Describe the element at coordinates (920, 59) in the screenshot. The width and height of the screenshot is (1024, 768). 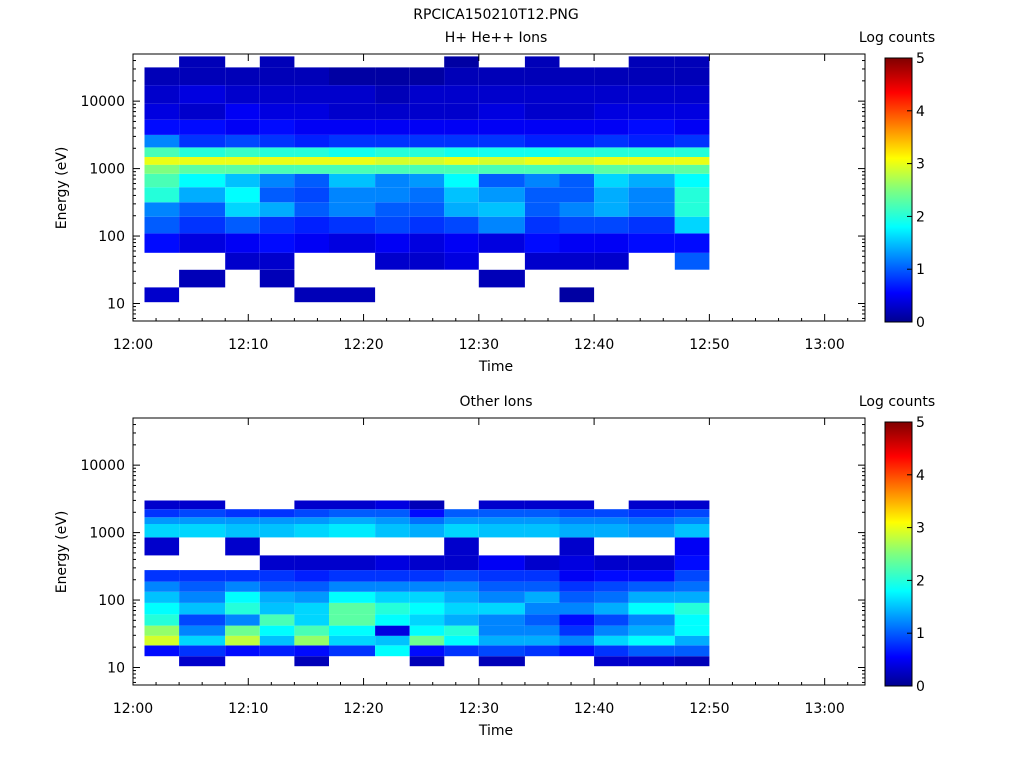
I see `colorbar-tick-label: 5` at that location.